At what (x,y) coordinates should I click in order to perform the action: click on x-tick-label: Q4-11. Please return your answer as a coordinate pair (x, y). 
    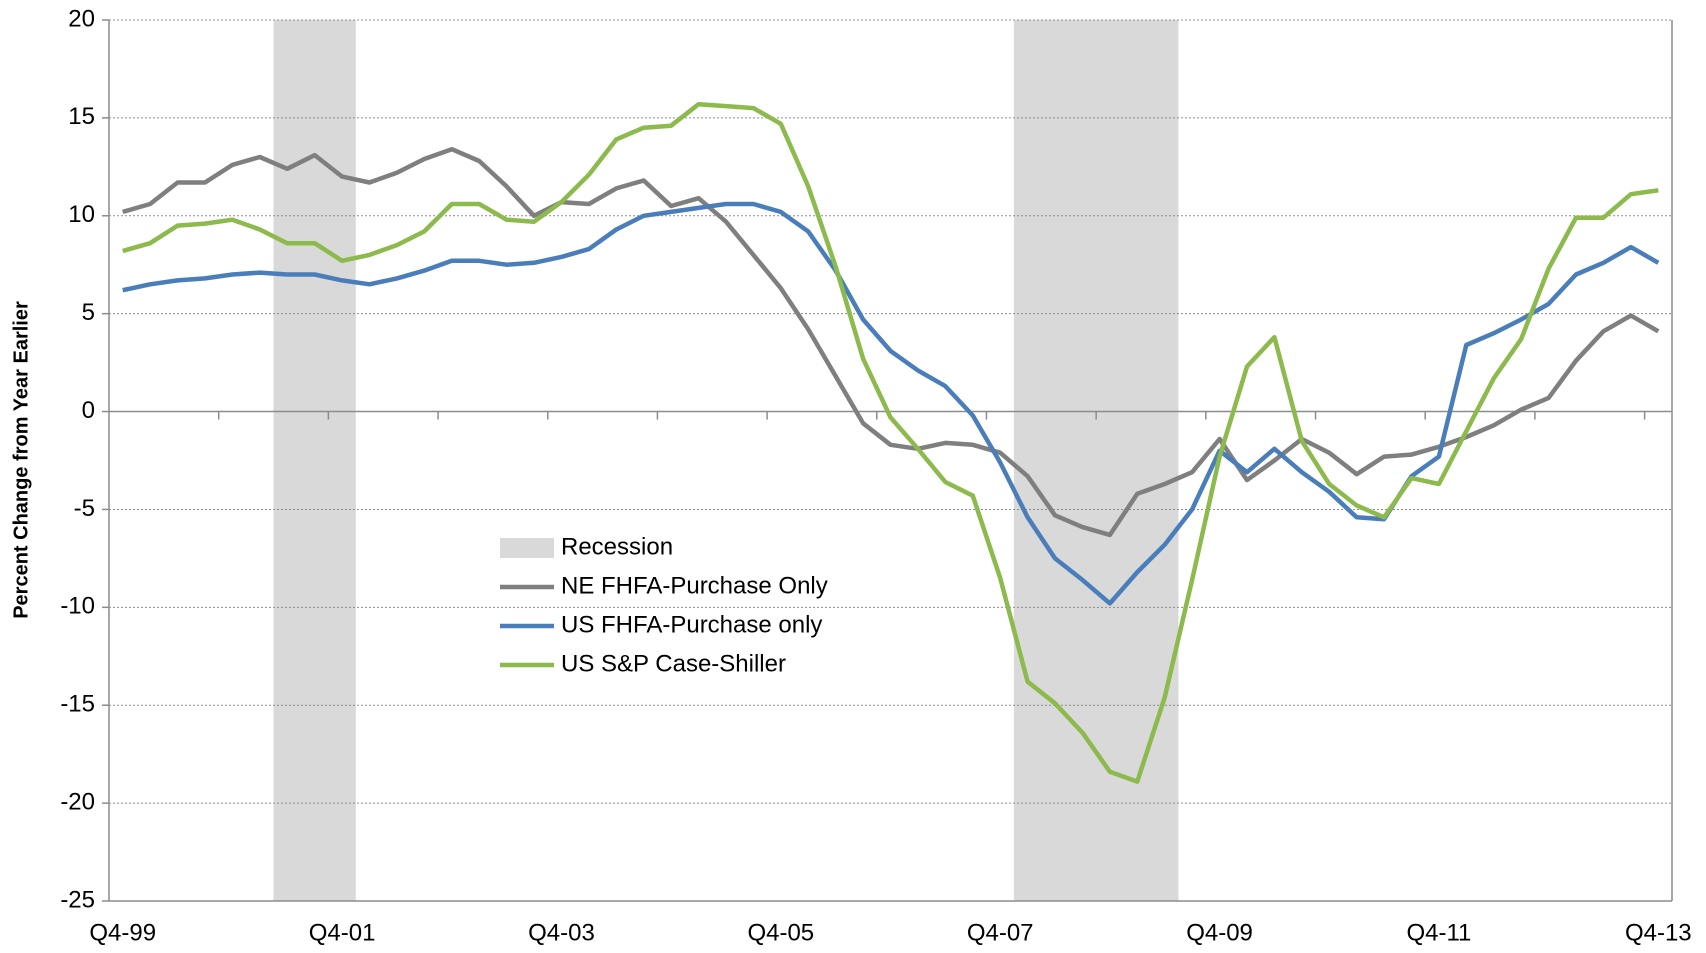
    Looking at the image, I should click on (1438, 932).